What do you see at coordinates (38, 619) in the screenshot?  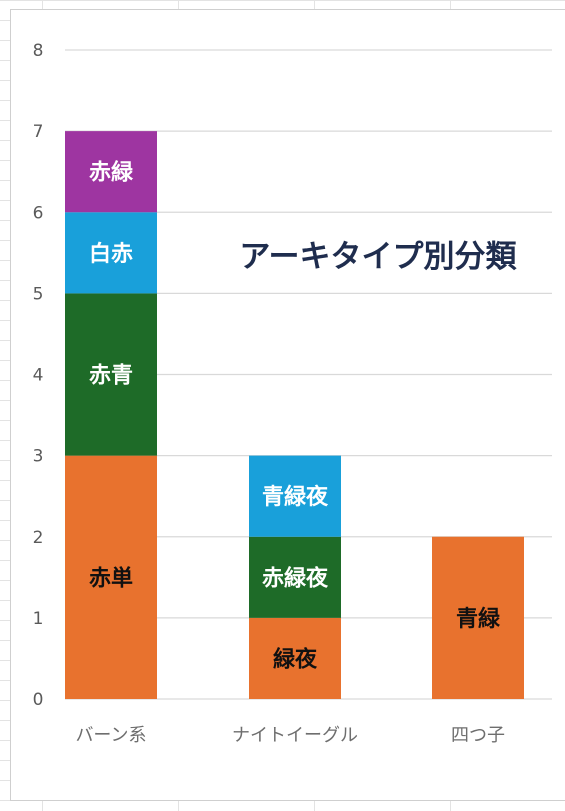 I see `y-tick-label: 1` at bounding box center [38, 619].